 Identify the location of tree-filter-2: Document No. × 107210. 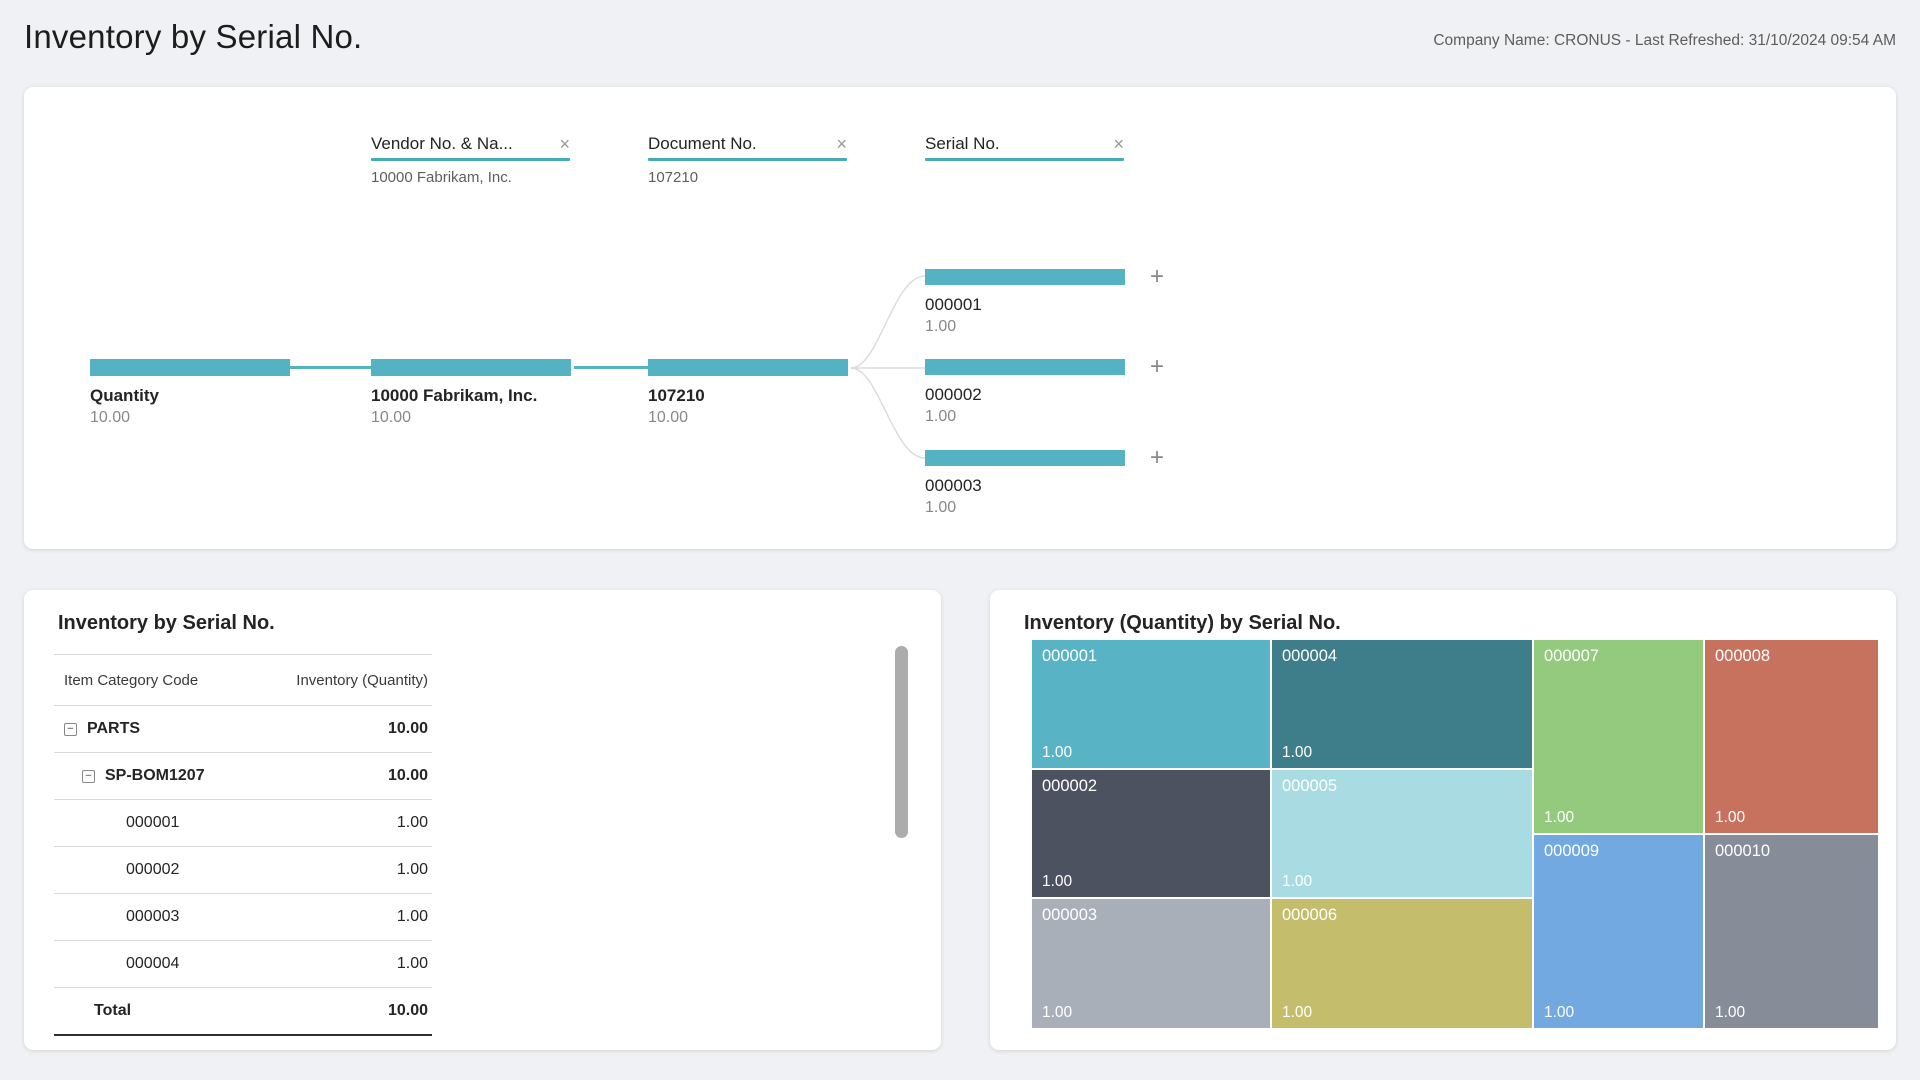
(747, 159).